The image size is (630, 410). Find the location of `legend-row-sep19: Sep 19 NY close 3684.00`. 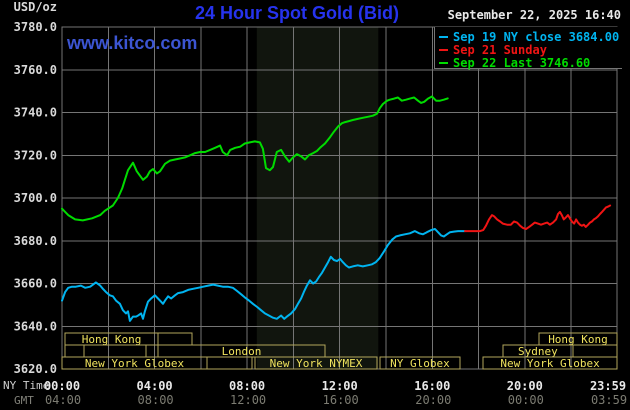

legend-row-sep19: Sep 19 NY close 3684.00 is located at coordinates (528, 36).